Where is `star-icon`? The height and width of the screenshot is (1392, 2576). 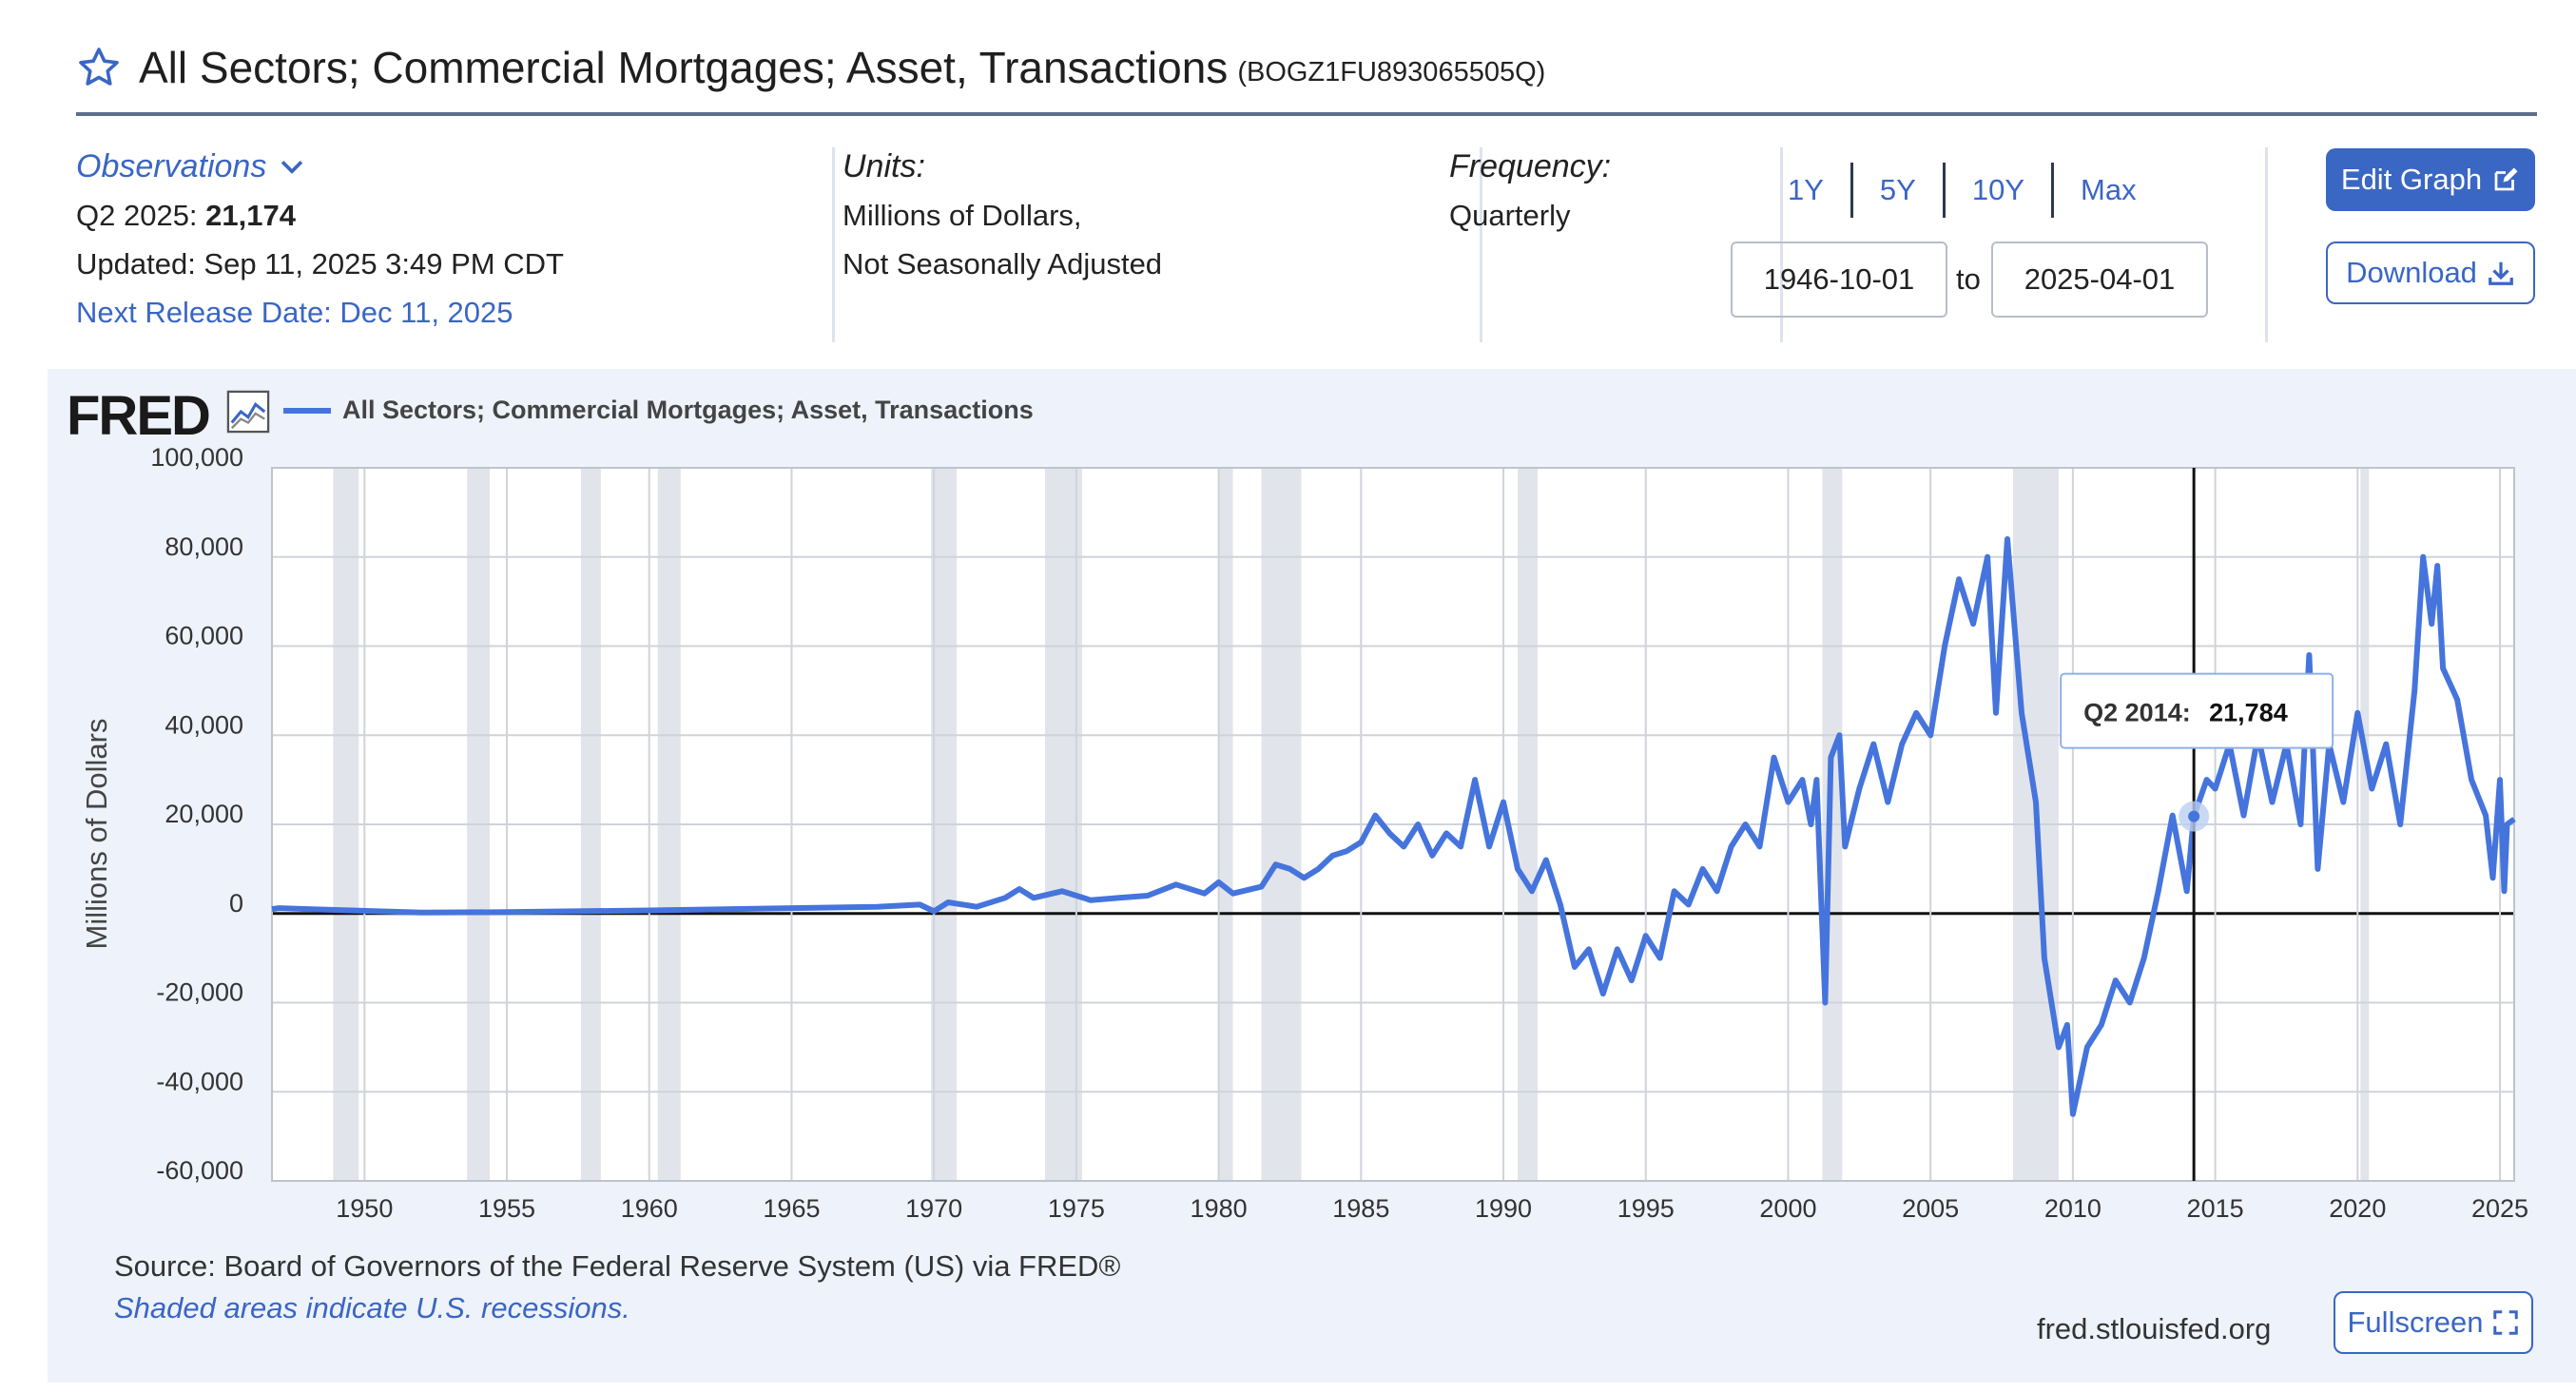
star-icon is located at coordinates (99, 67).